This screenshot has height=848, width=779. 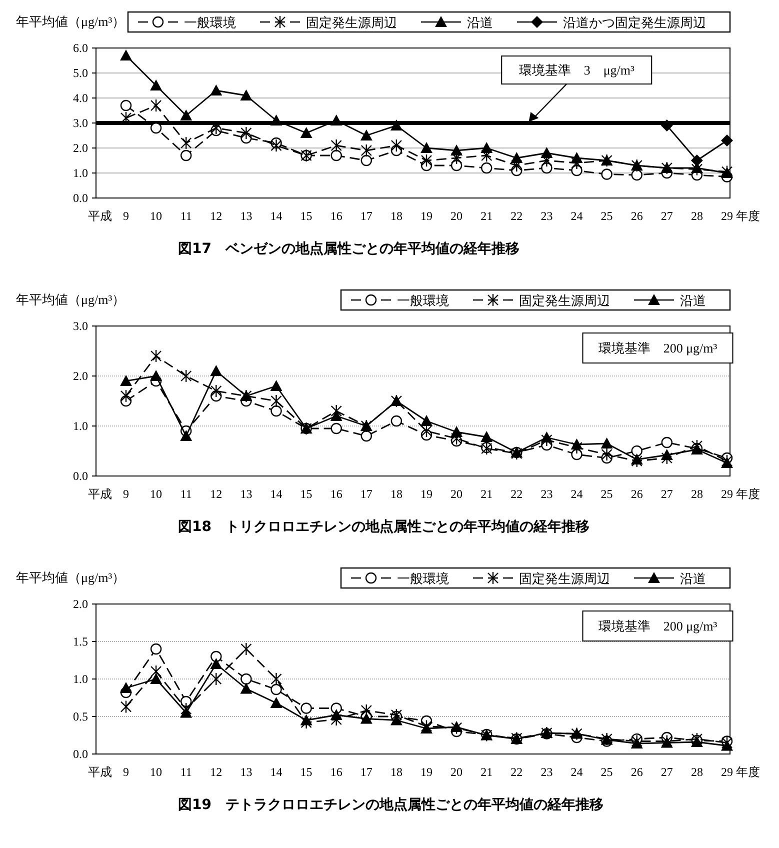 I want to click on y-tick-label: 4.0, so click(x=80, y=98).